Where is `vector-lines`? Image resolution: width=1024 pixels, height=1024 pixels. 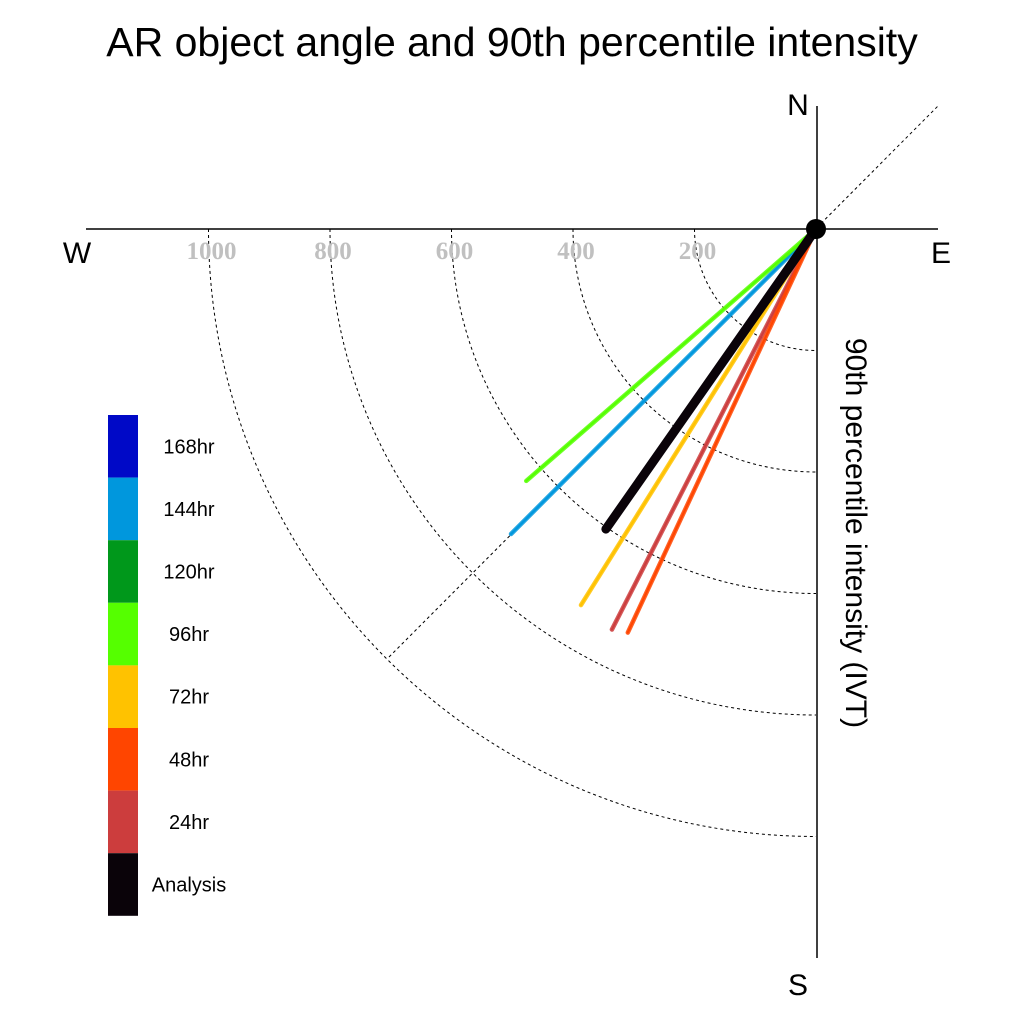
vector-lines is located at coordinates (664, 429).